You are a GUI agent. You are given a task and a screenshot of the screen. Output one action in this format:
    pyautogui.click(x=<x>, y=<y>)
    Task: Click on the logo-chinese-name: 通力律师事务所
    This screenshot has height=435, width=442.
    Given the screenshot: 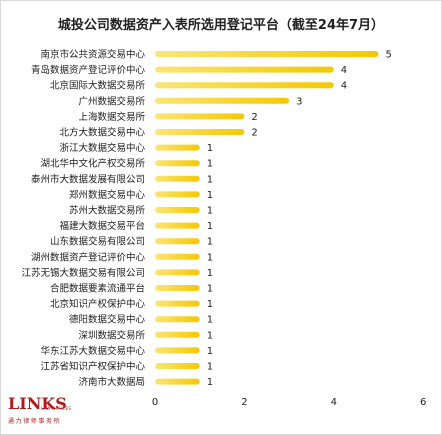 What is the action you would take?
    pyautogui.click(x=35, y=421)
    